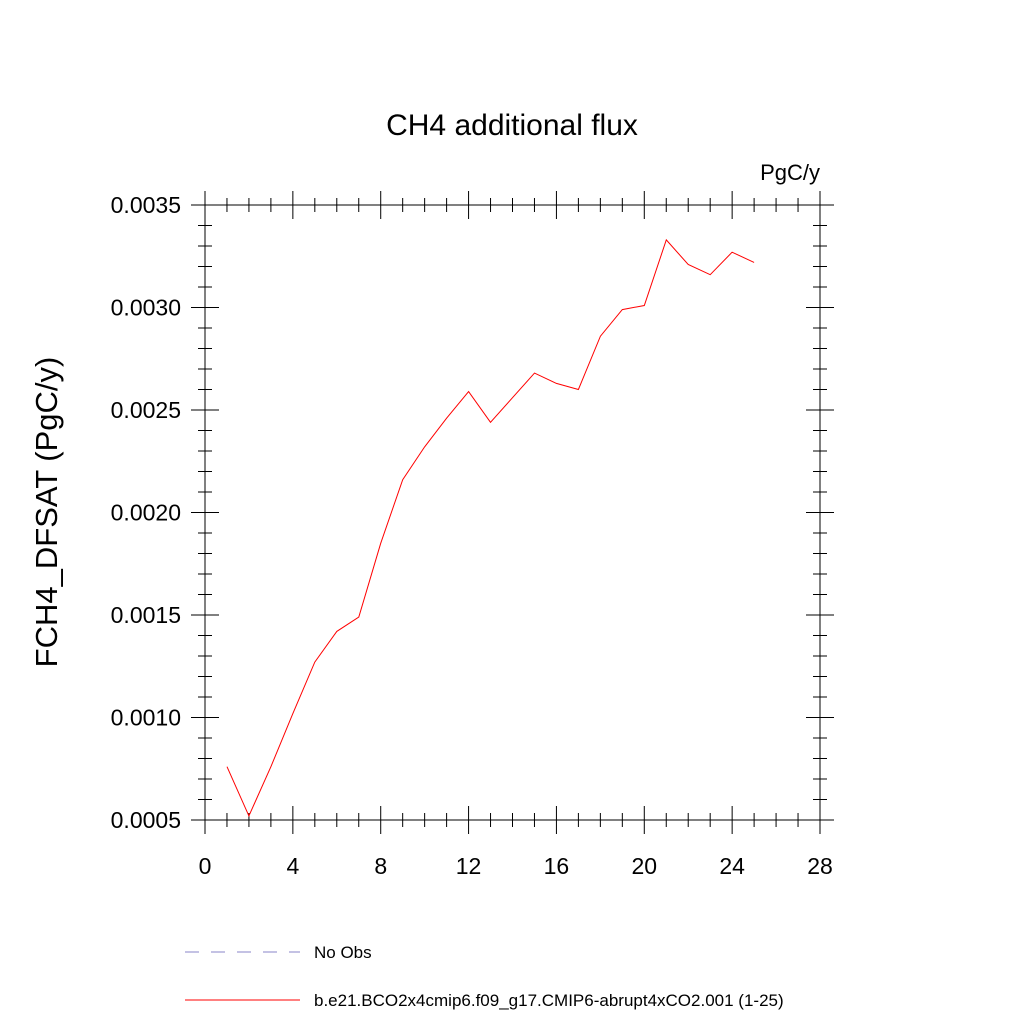  Describe the element at coordinates (820, 866) in the screenshot. I see `x-tick-label: 28` at that location.